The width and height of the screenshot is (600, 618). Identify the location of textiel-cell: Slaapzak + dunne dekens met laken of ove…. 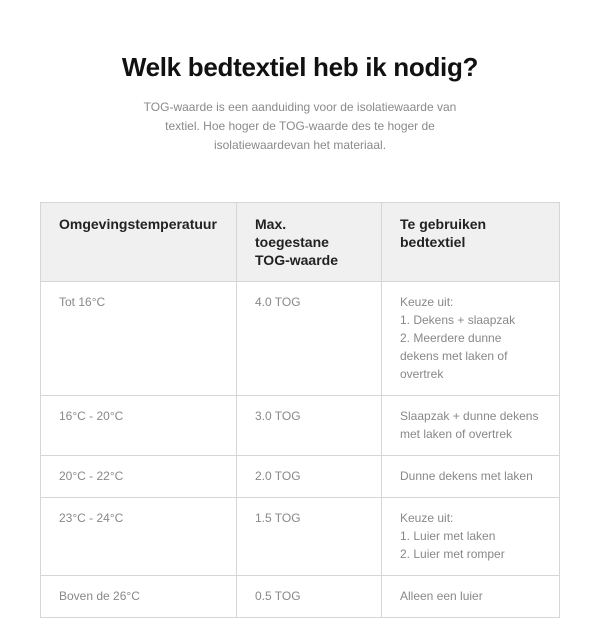
(470, 425).